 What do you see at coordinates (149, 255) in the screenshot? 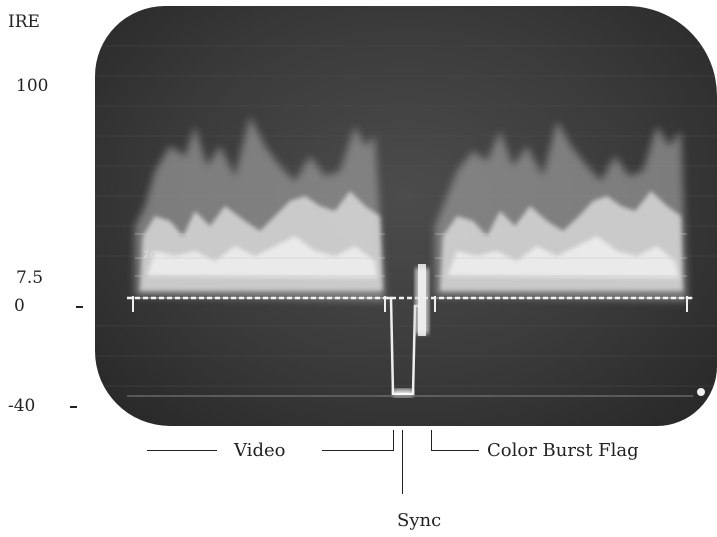
I see `graticule-label-20: 20` at bounding box center [149, 255].